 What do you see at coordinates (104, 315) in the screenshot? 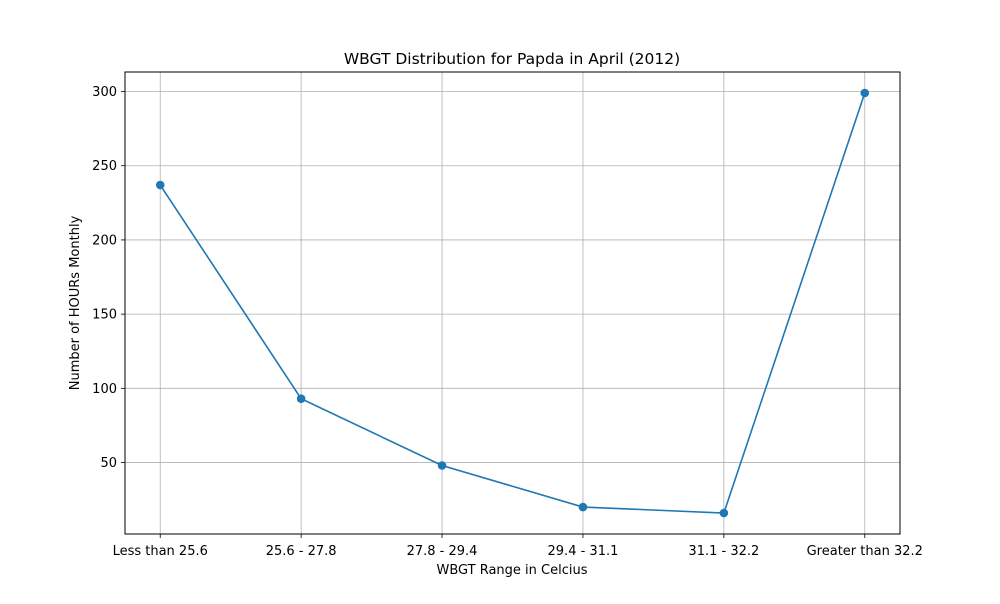
I see `y-tick-label: 150` at bounding box center [104, 315].